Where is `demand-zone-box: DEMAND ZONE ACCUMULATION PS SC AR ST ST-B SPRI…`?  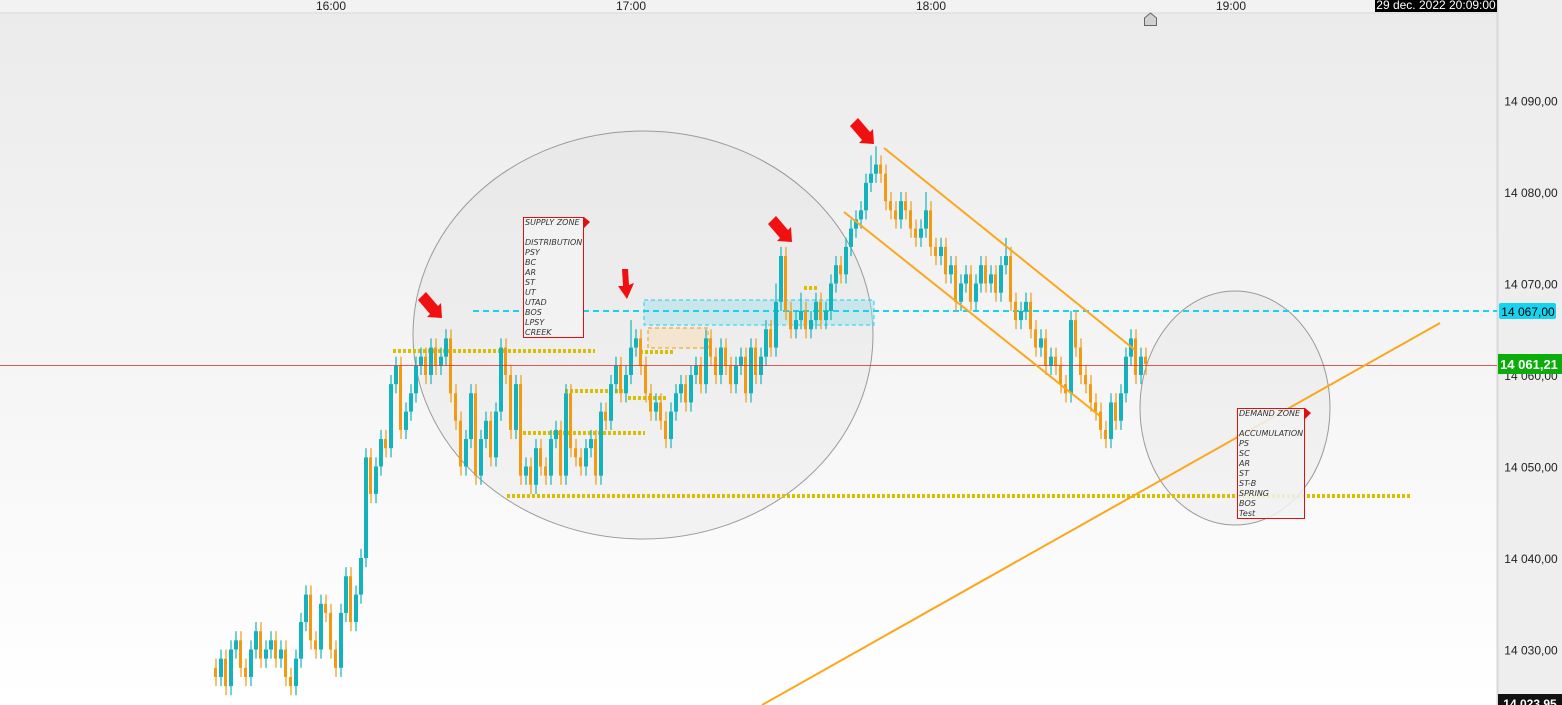
demand-zone-box: DEMAND ZONE ACCUMULATION PS SC AR ST ST-B SPRI… is located at coordinates (1274, 463).